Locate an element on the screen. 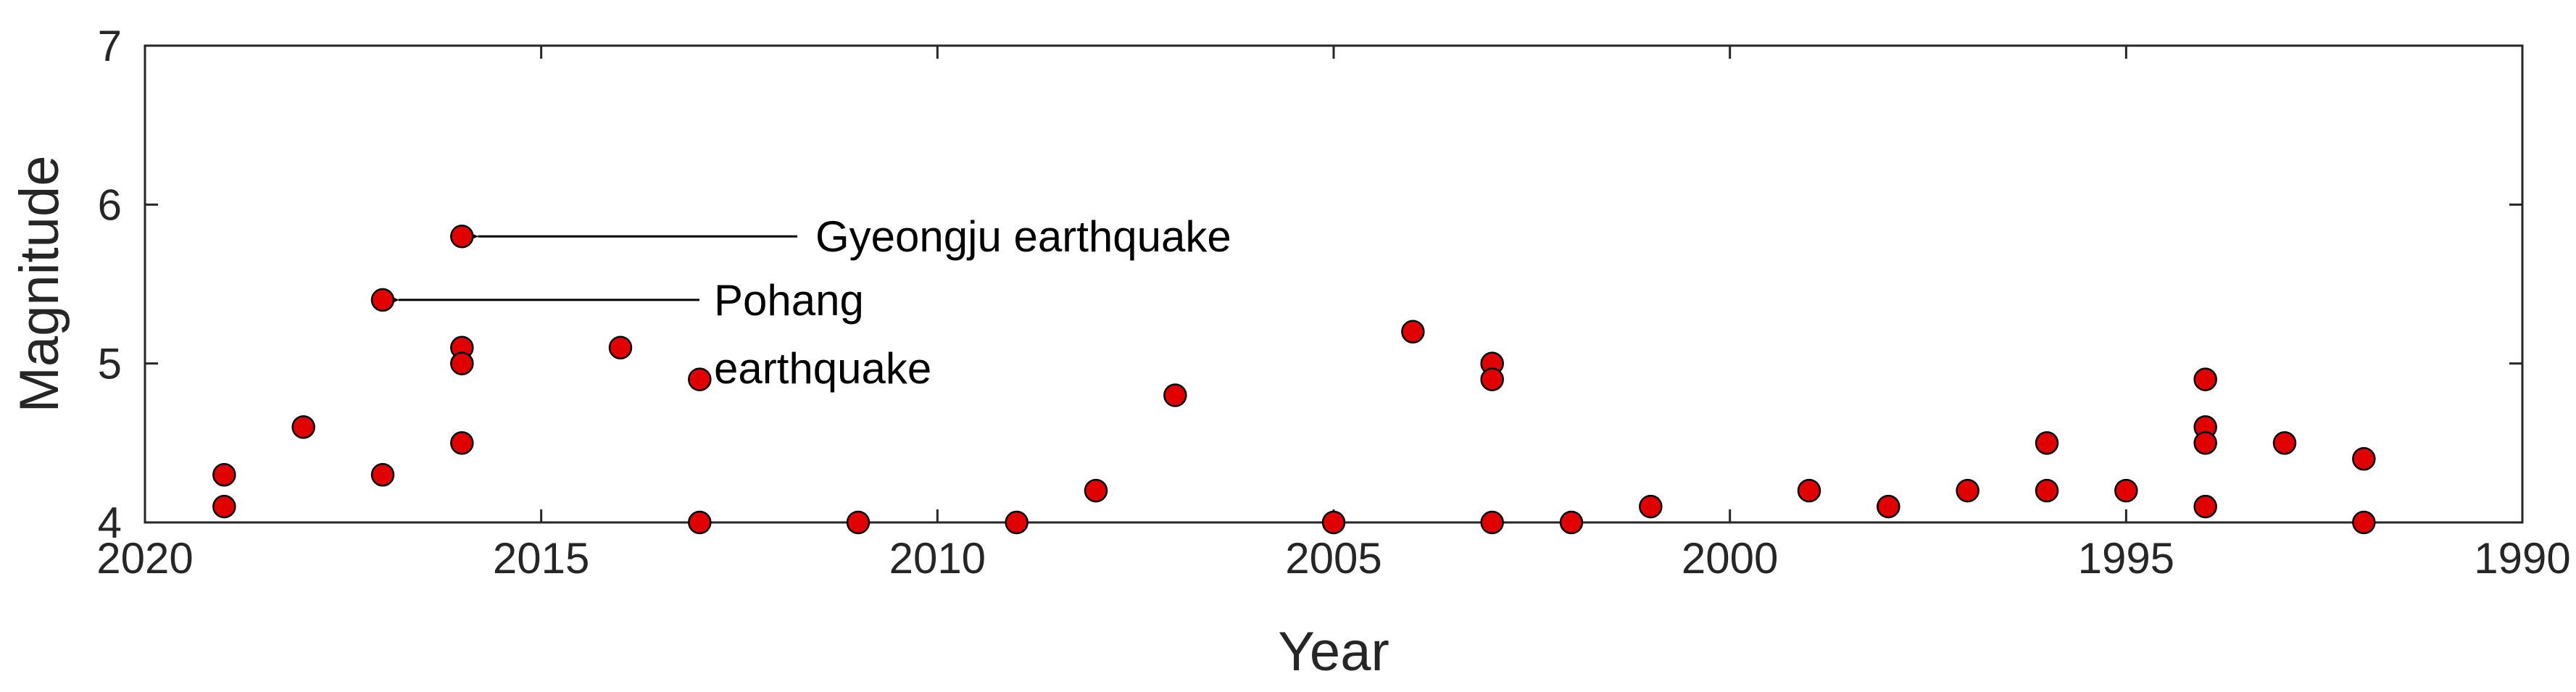 Image resolution: width=2576 pixels, height=692 pixels. x-tick-label: 2015 is located at coordinates (541, 558).